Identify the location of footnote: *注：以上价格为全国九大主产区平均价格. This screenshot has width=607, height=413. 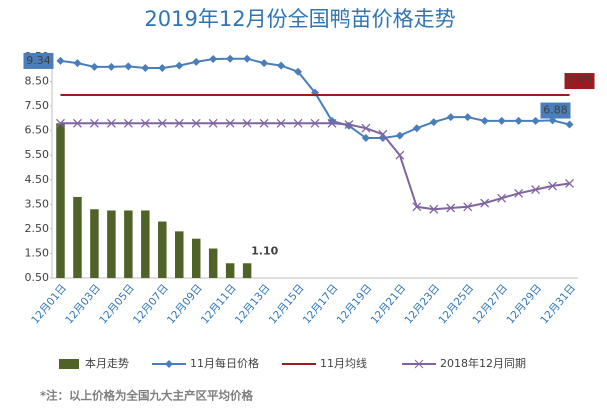
(147, 396).